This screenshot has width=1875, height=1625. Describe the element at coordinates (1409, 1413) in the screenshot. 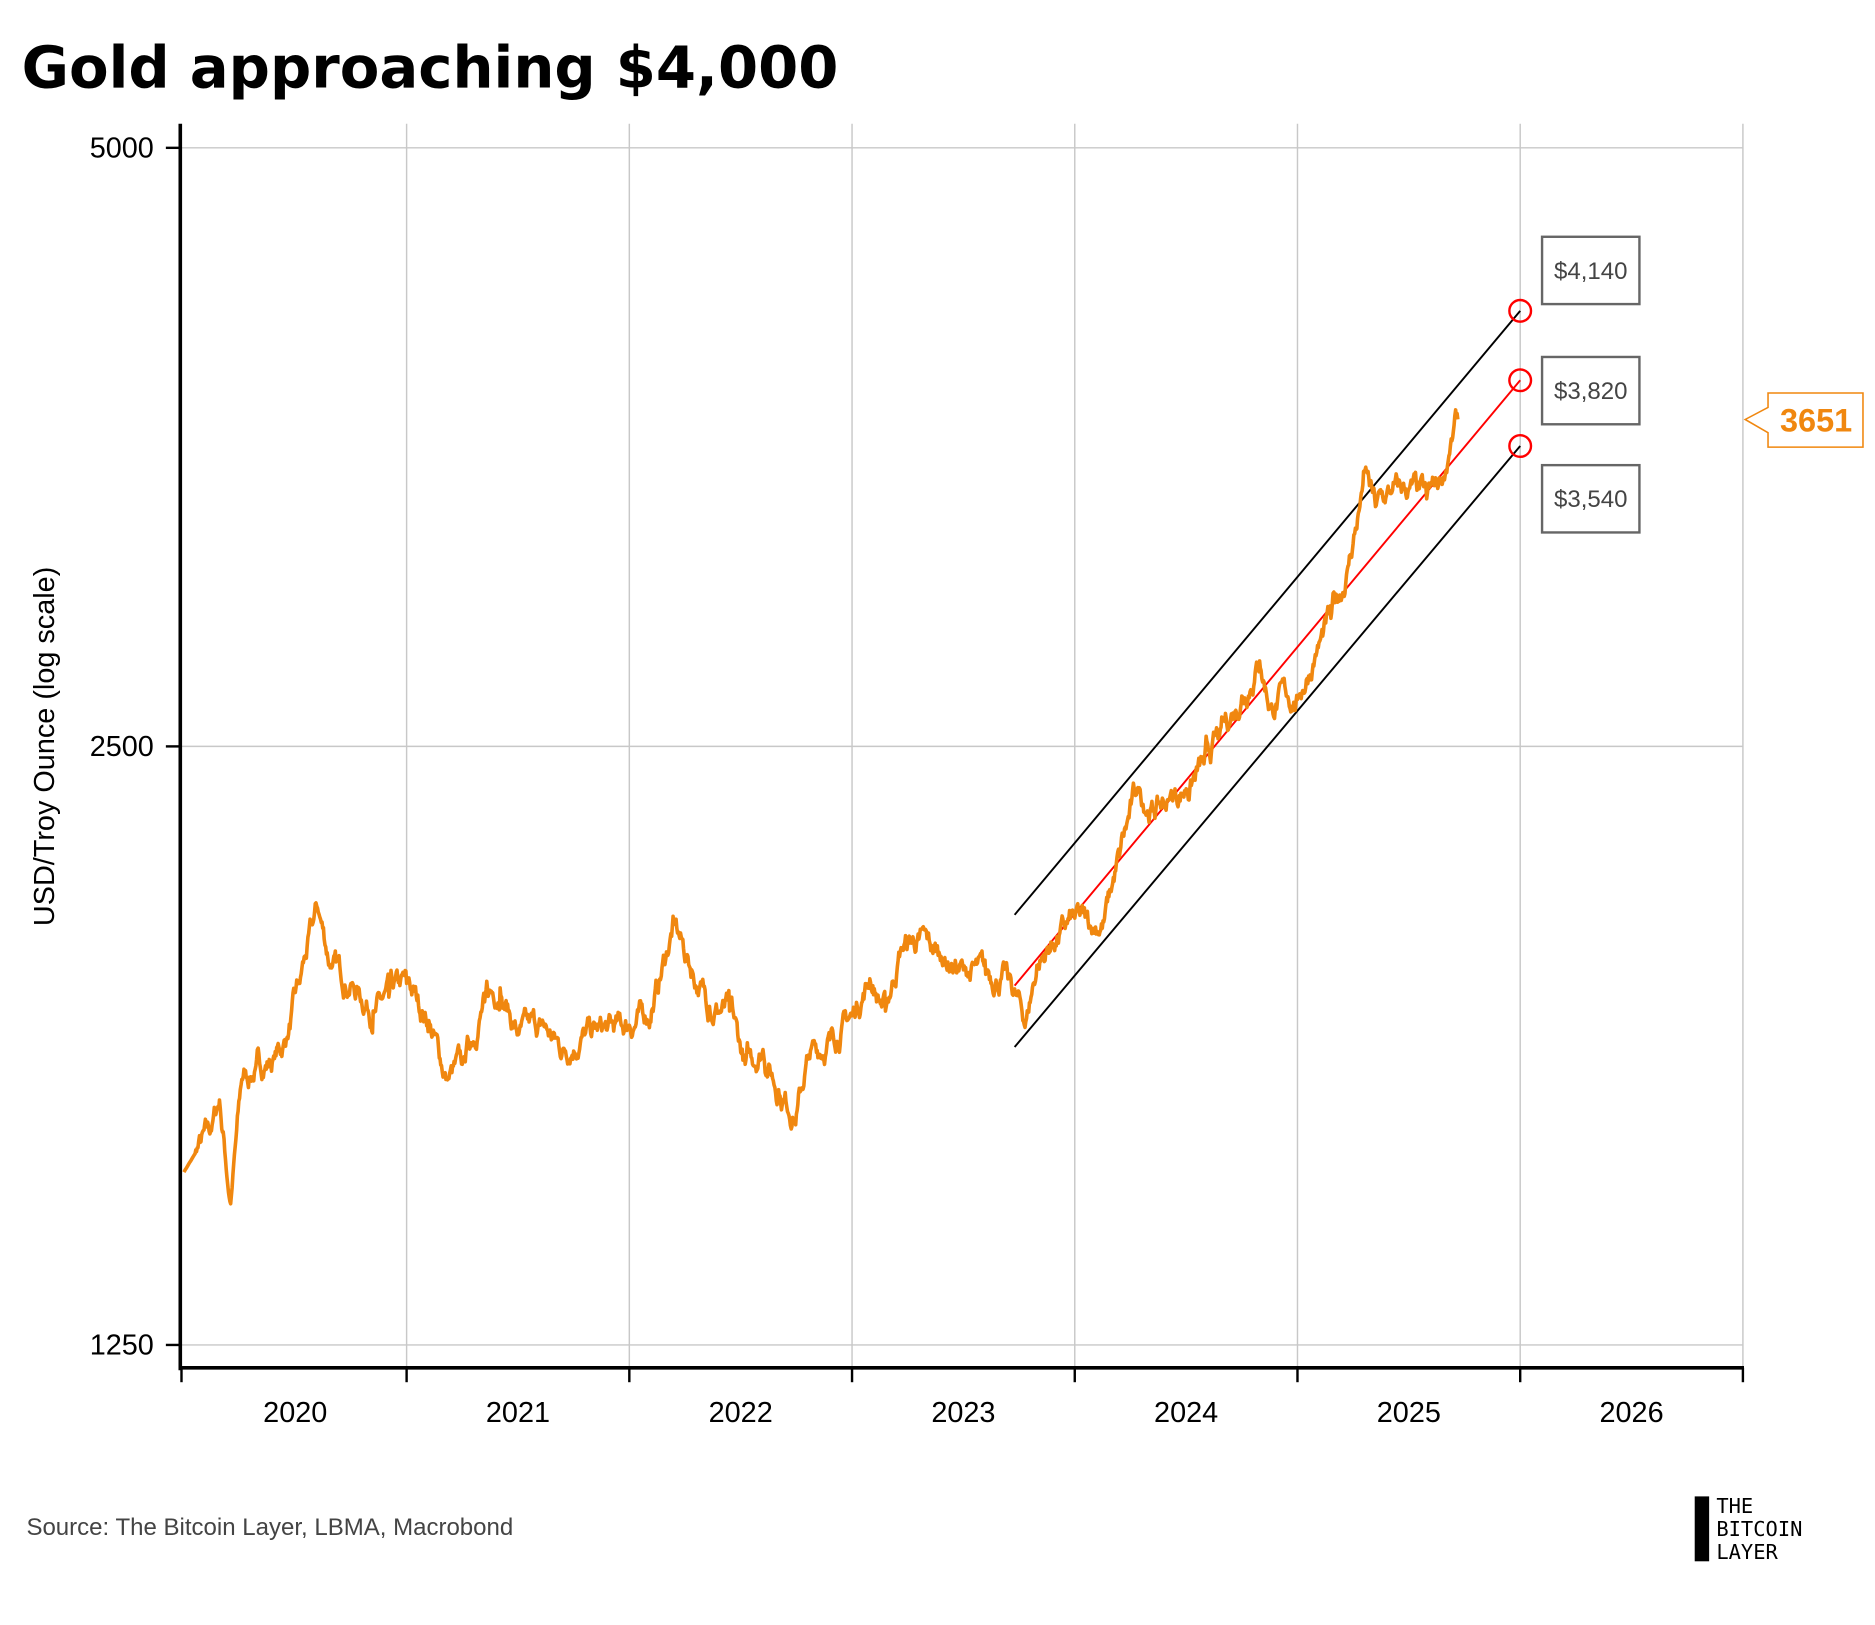

I see `x-tick-label: 2025` at that location.